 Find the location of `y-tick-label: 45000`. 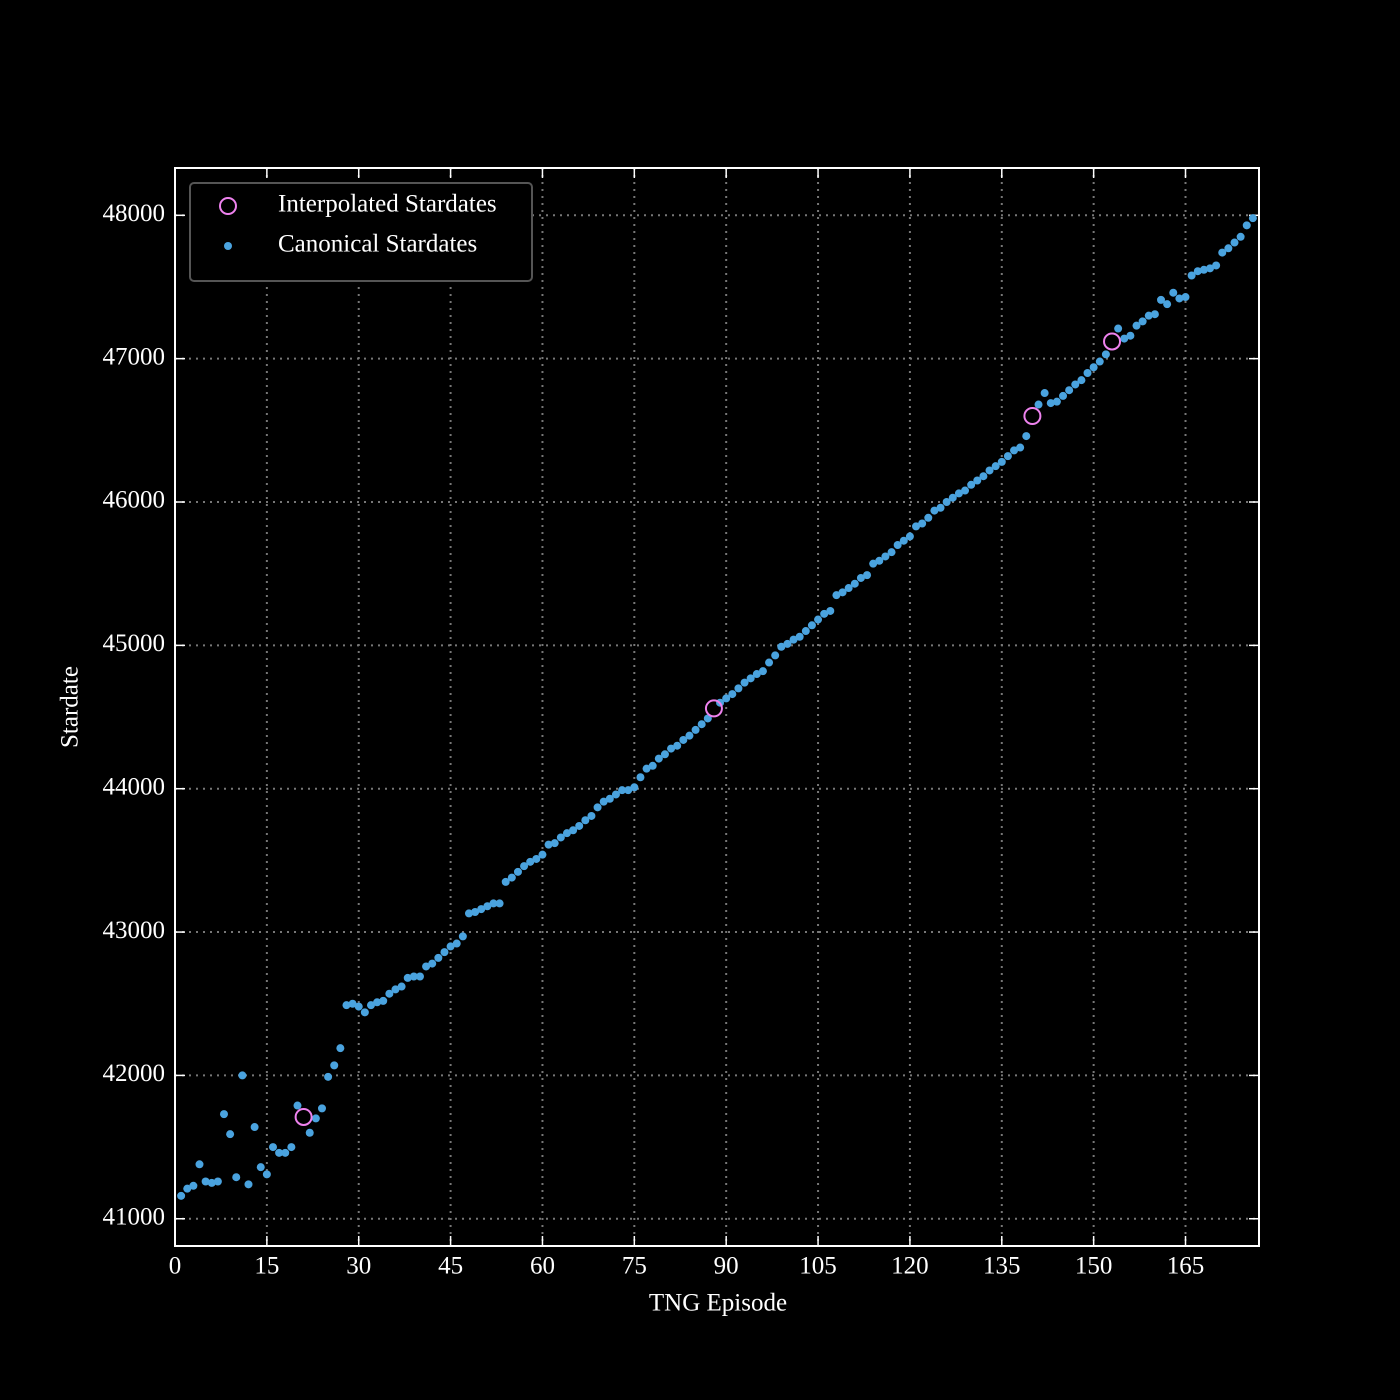

y-tick-label: 45000 is located at coordinates (134, 643).